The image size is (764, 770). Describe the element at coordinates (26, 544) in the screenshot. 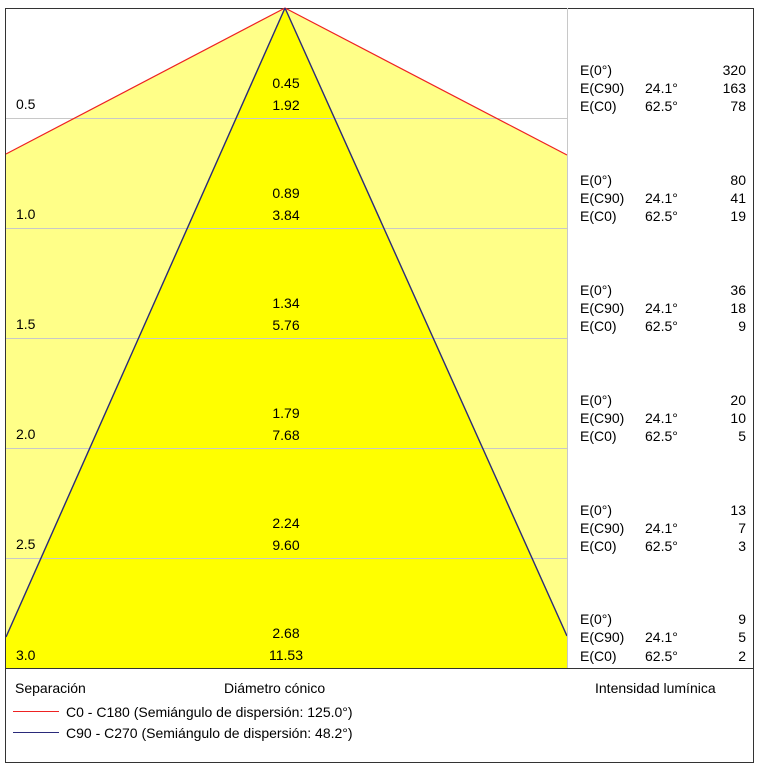

I see `separation-value: 2.5` at that location.